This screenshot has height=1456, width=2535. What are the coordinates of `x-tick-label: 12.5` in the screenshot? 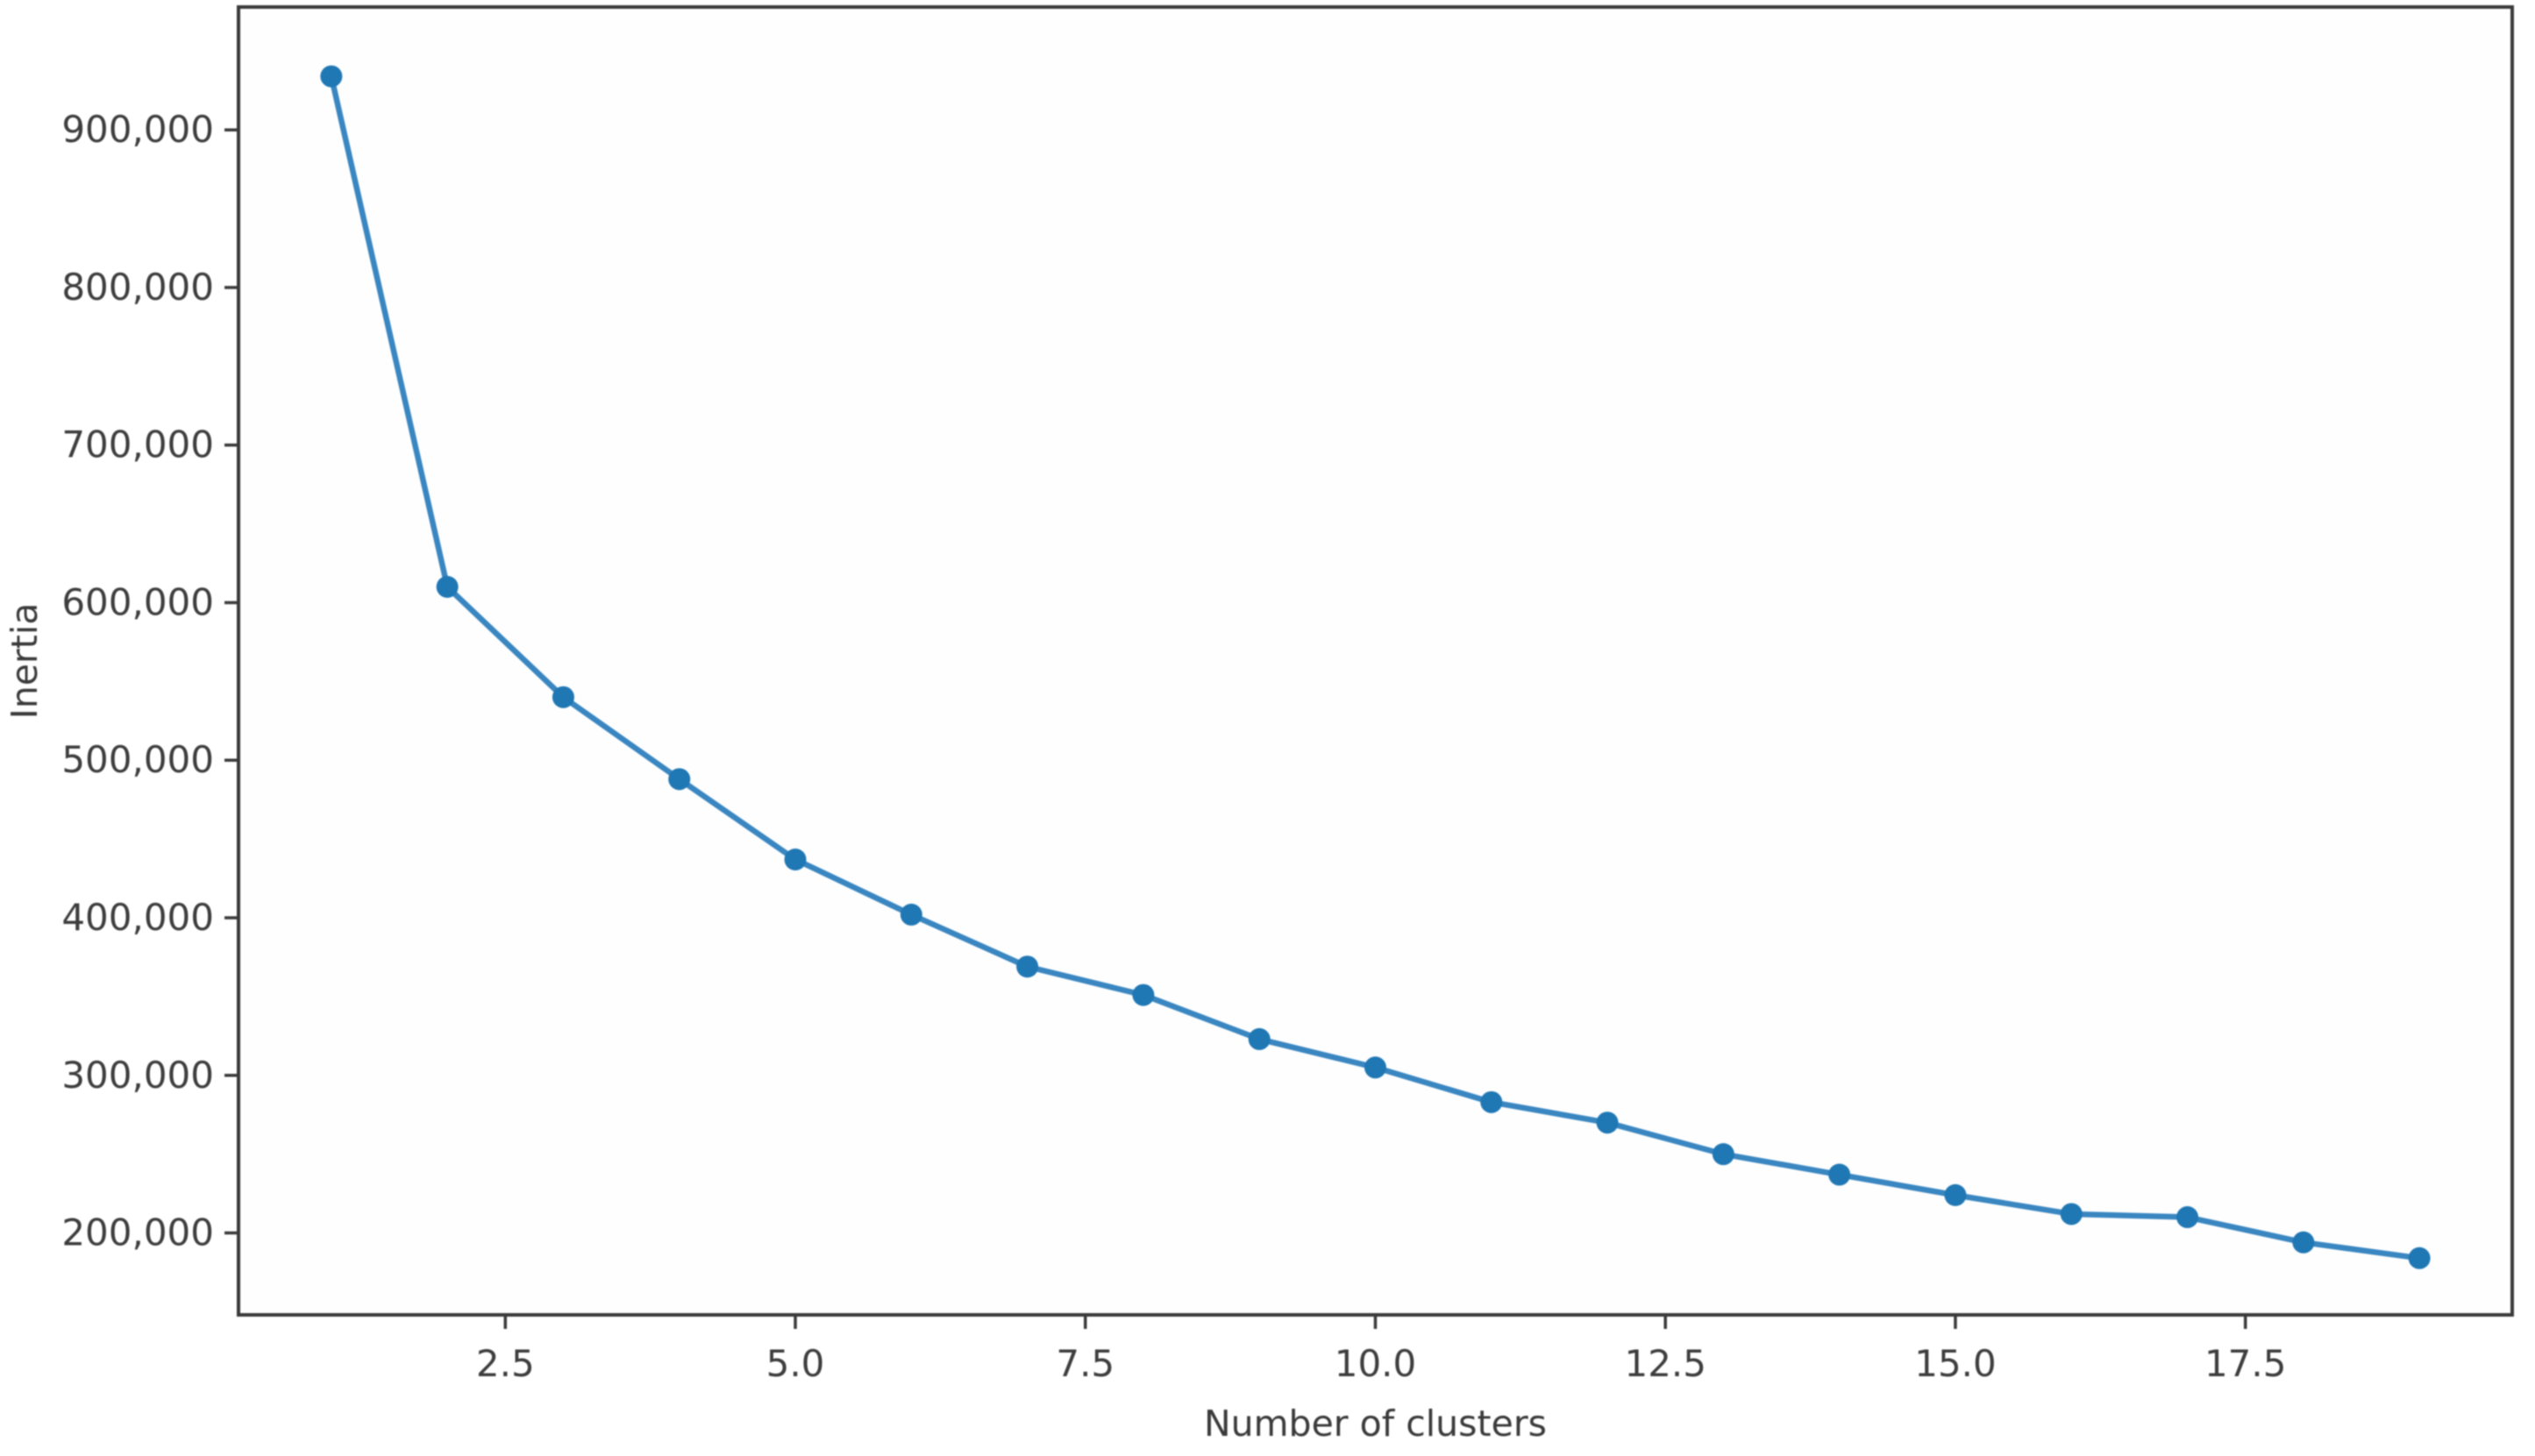 It's located at (1665, 1363).